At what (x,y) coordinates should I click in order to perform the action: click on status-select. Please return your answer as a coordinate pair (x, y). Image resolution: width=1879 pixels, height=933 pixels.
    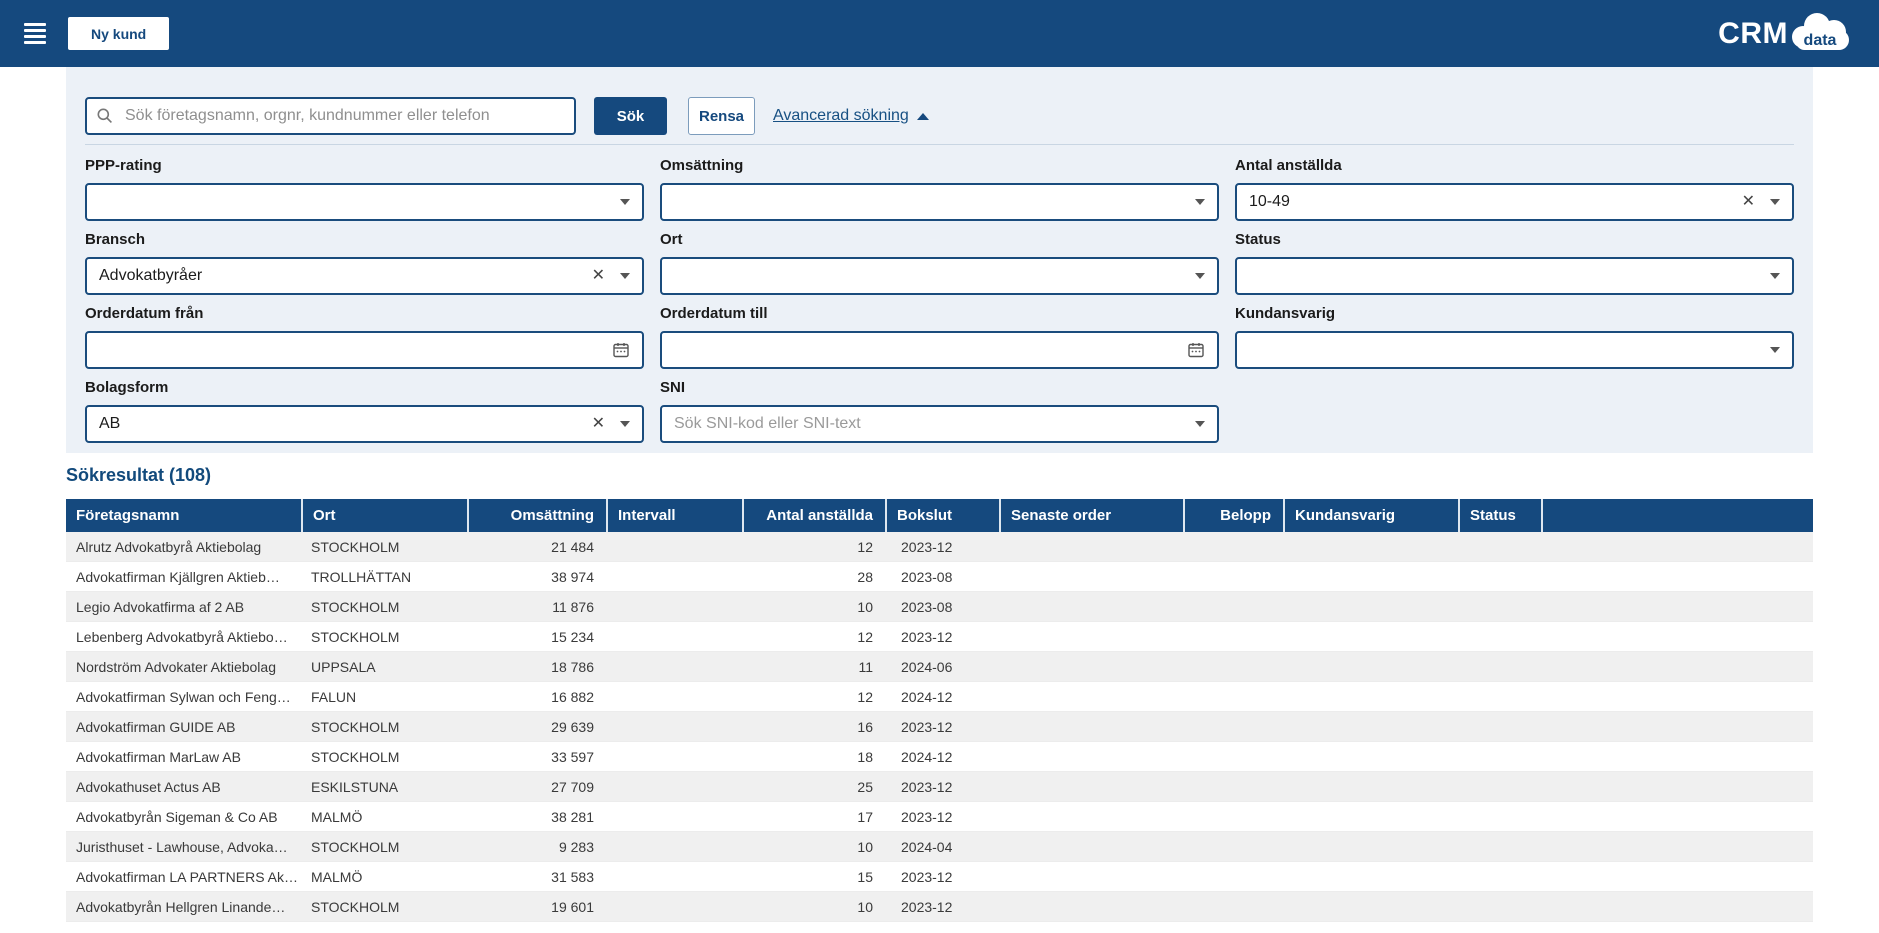
    Looking at the image, I should click on (1514, 276).